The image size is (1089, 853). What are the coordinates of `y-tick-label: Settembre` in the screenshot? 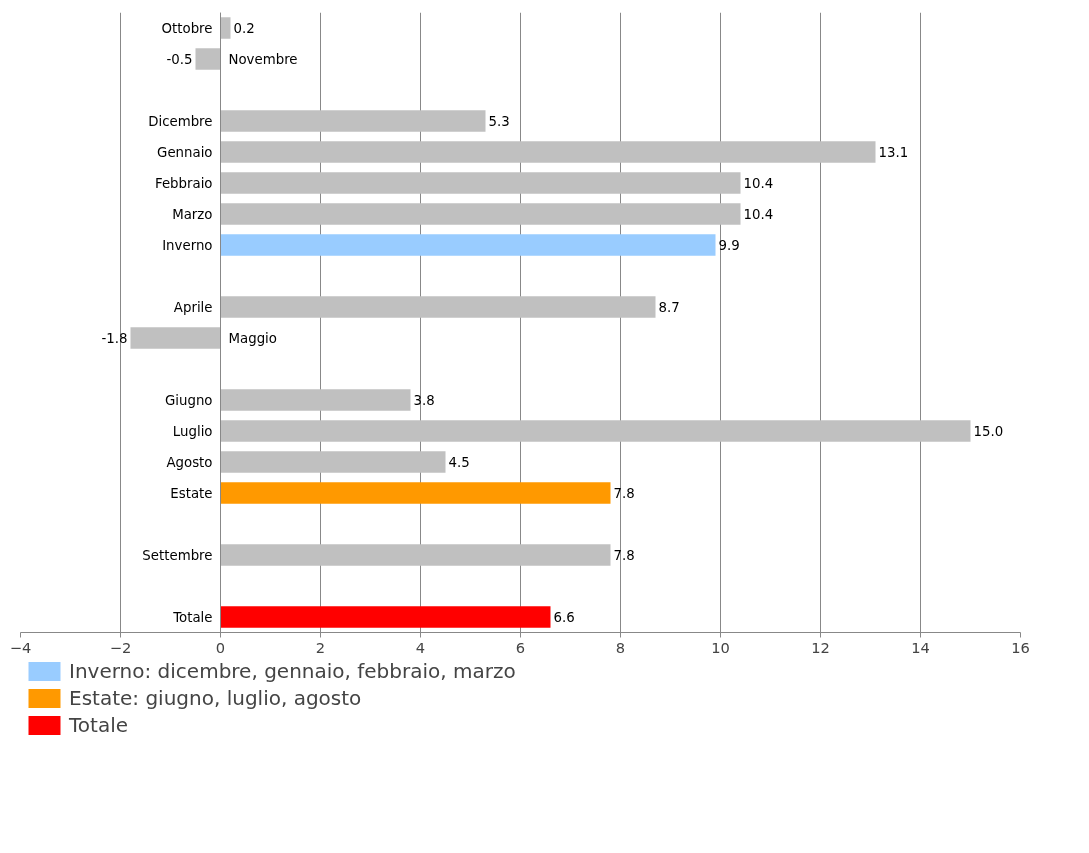 It's located at (177, 555).